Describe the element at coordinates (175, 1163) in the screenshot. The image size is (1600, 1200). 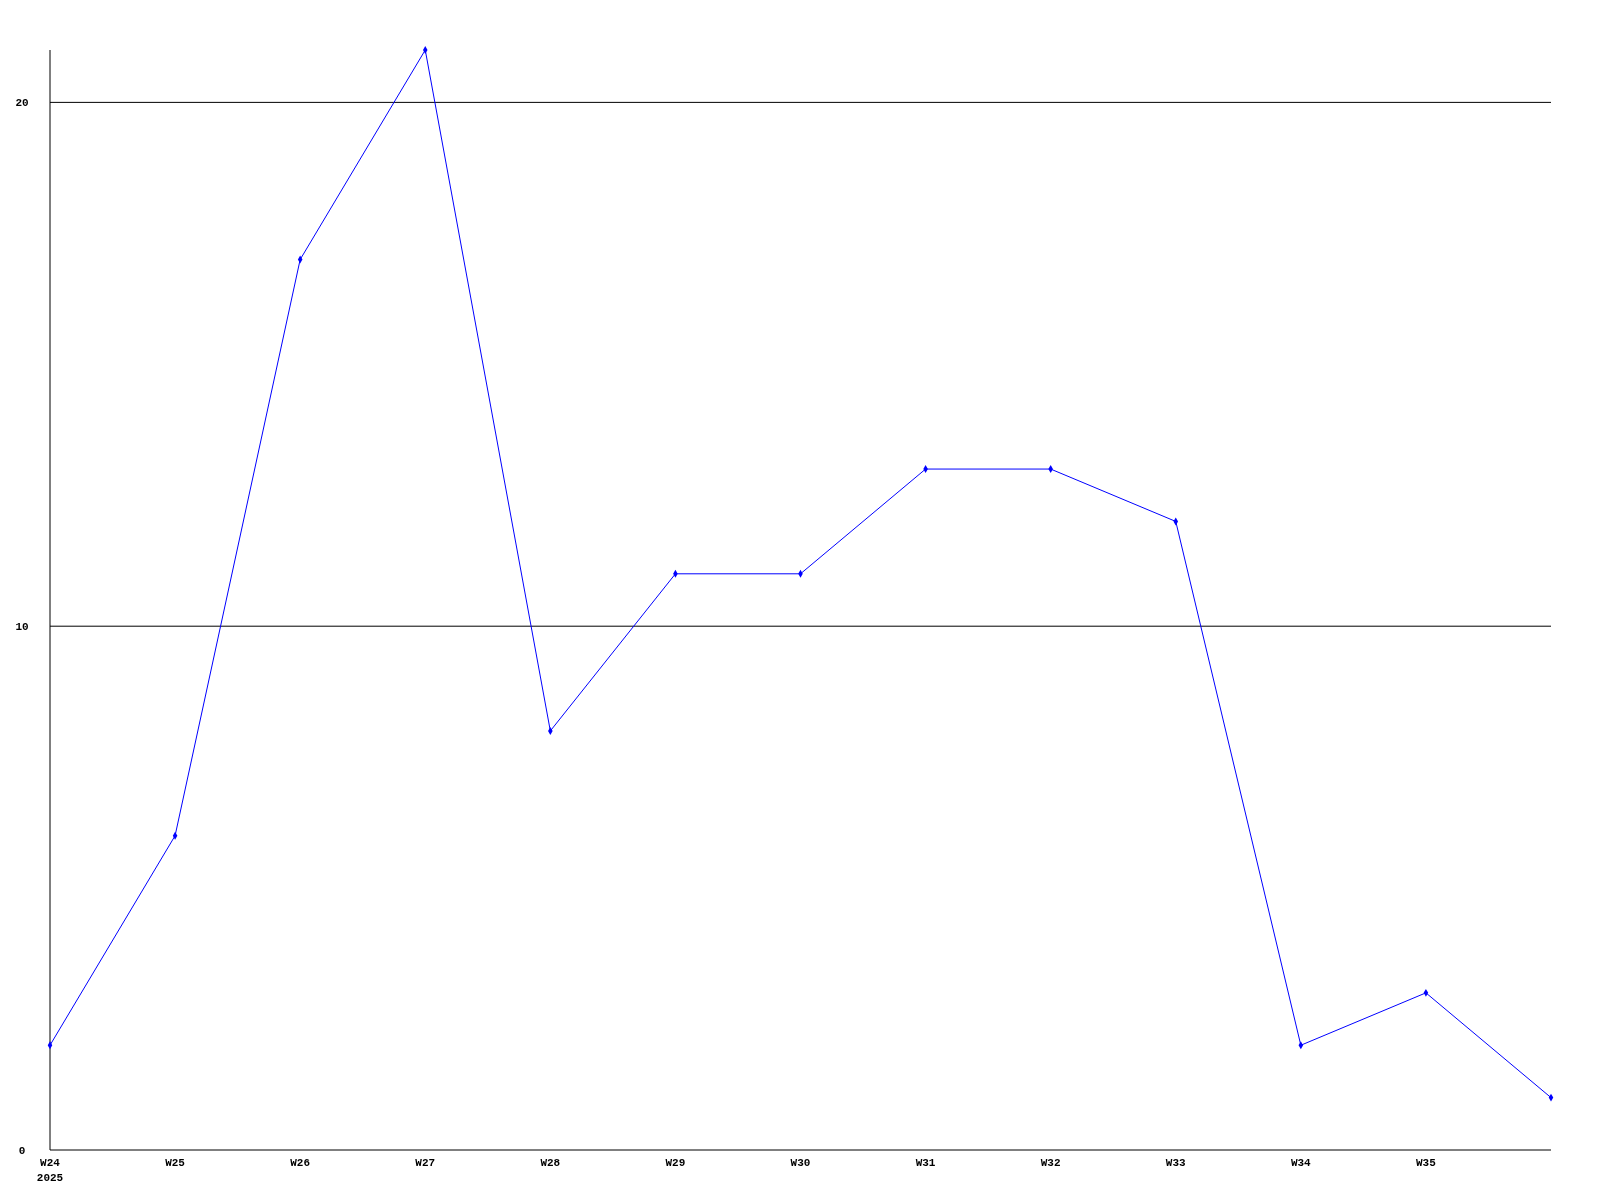
I see `x-tick-label: W25` at that location.